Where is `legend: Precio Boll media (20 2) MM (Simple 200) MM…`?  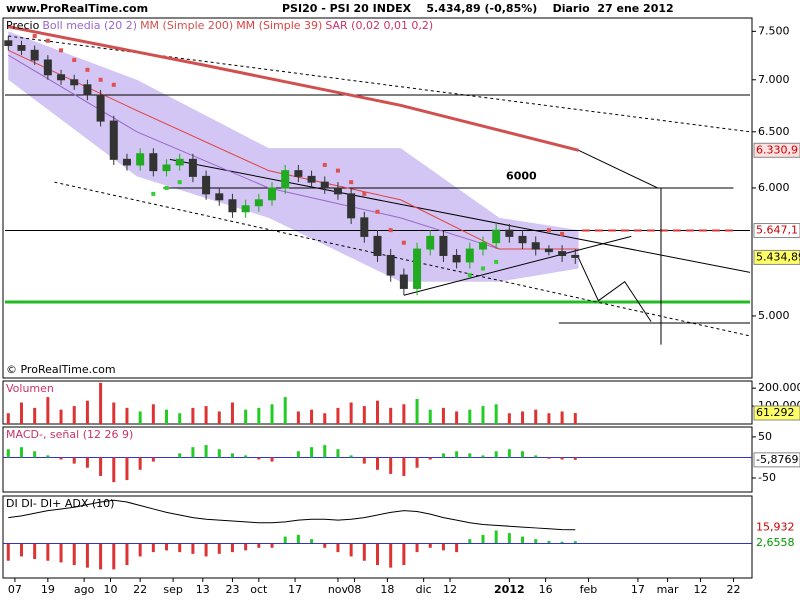
legend: Precio Boll media (20 2) MM (Simple 200) MM… is located at coordinates (219, 25).